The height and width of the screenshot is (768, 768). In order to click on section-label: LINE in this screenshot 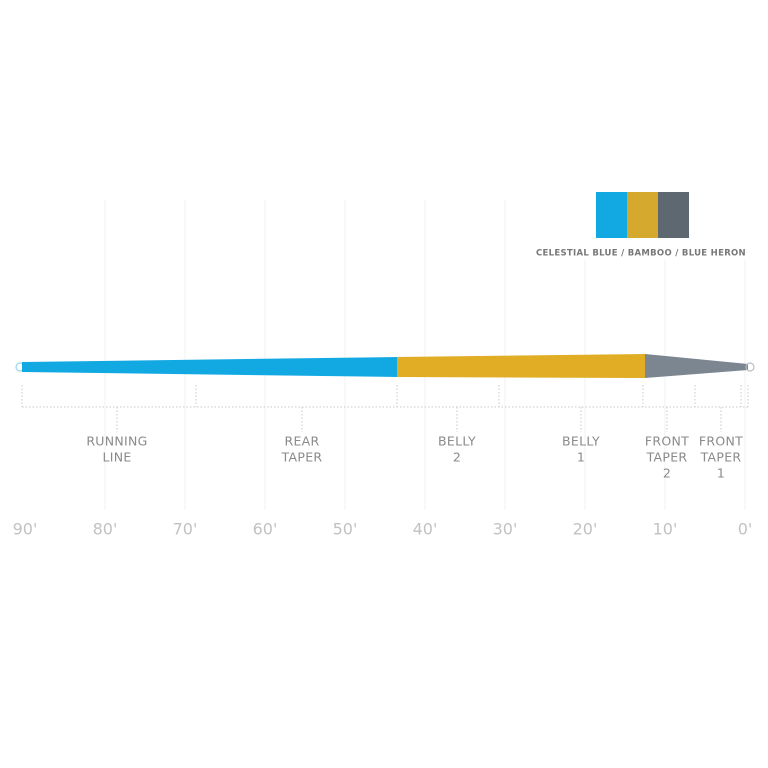, I will do `click(116, 457)`.